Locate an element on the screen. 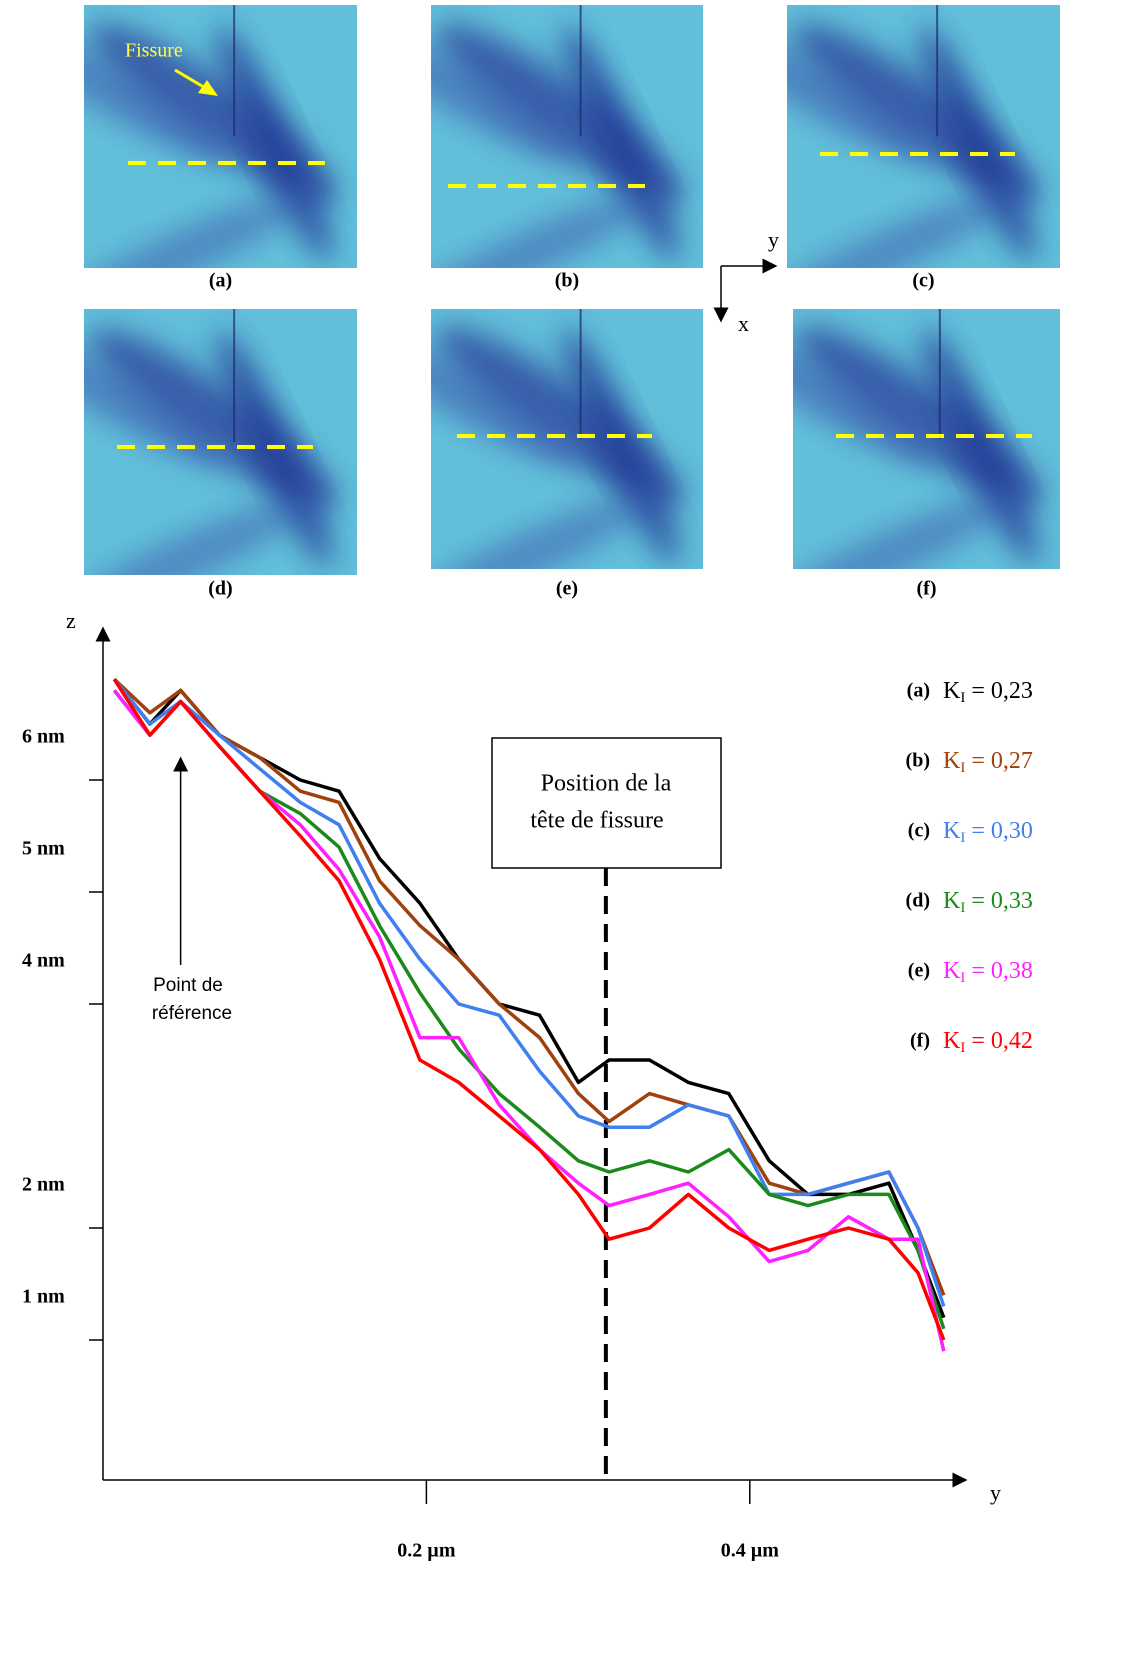 This screenshot has width=1123, height=1653. legend-label: KI = 0,42 is located at coordinates (988, 1042).